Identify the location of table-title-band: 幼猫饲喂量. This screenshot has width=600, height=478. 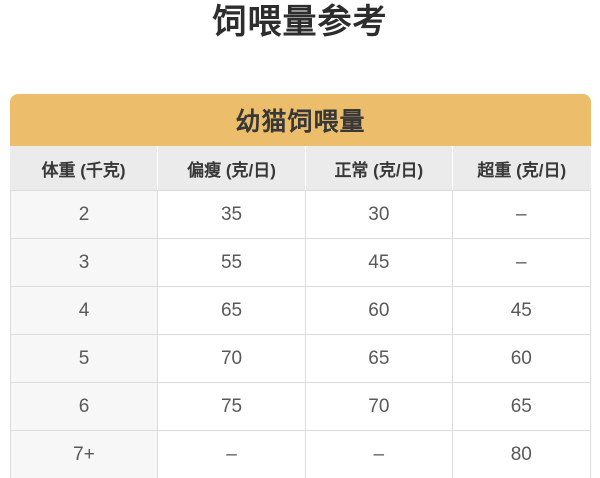
(300, 120).